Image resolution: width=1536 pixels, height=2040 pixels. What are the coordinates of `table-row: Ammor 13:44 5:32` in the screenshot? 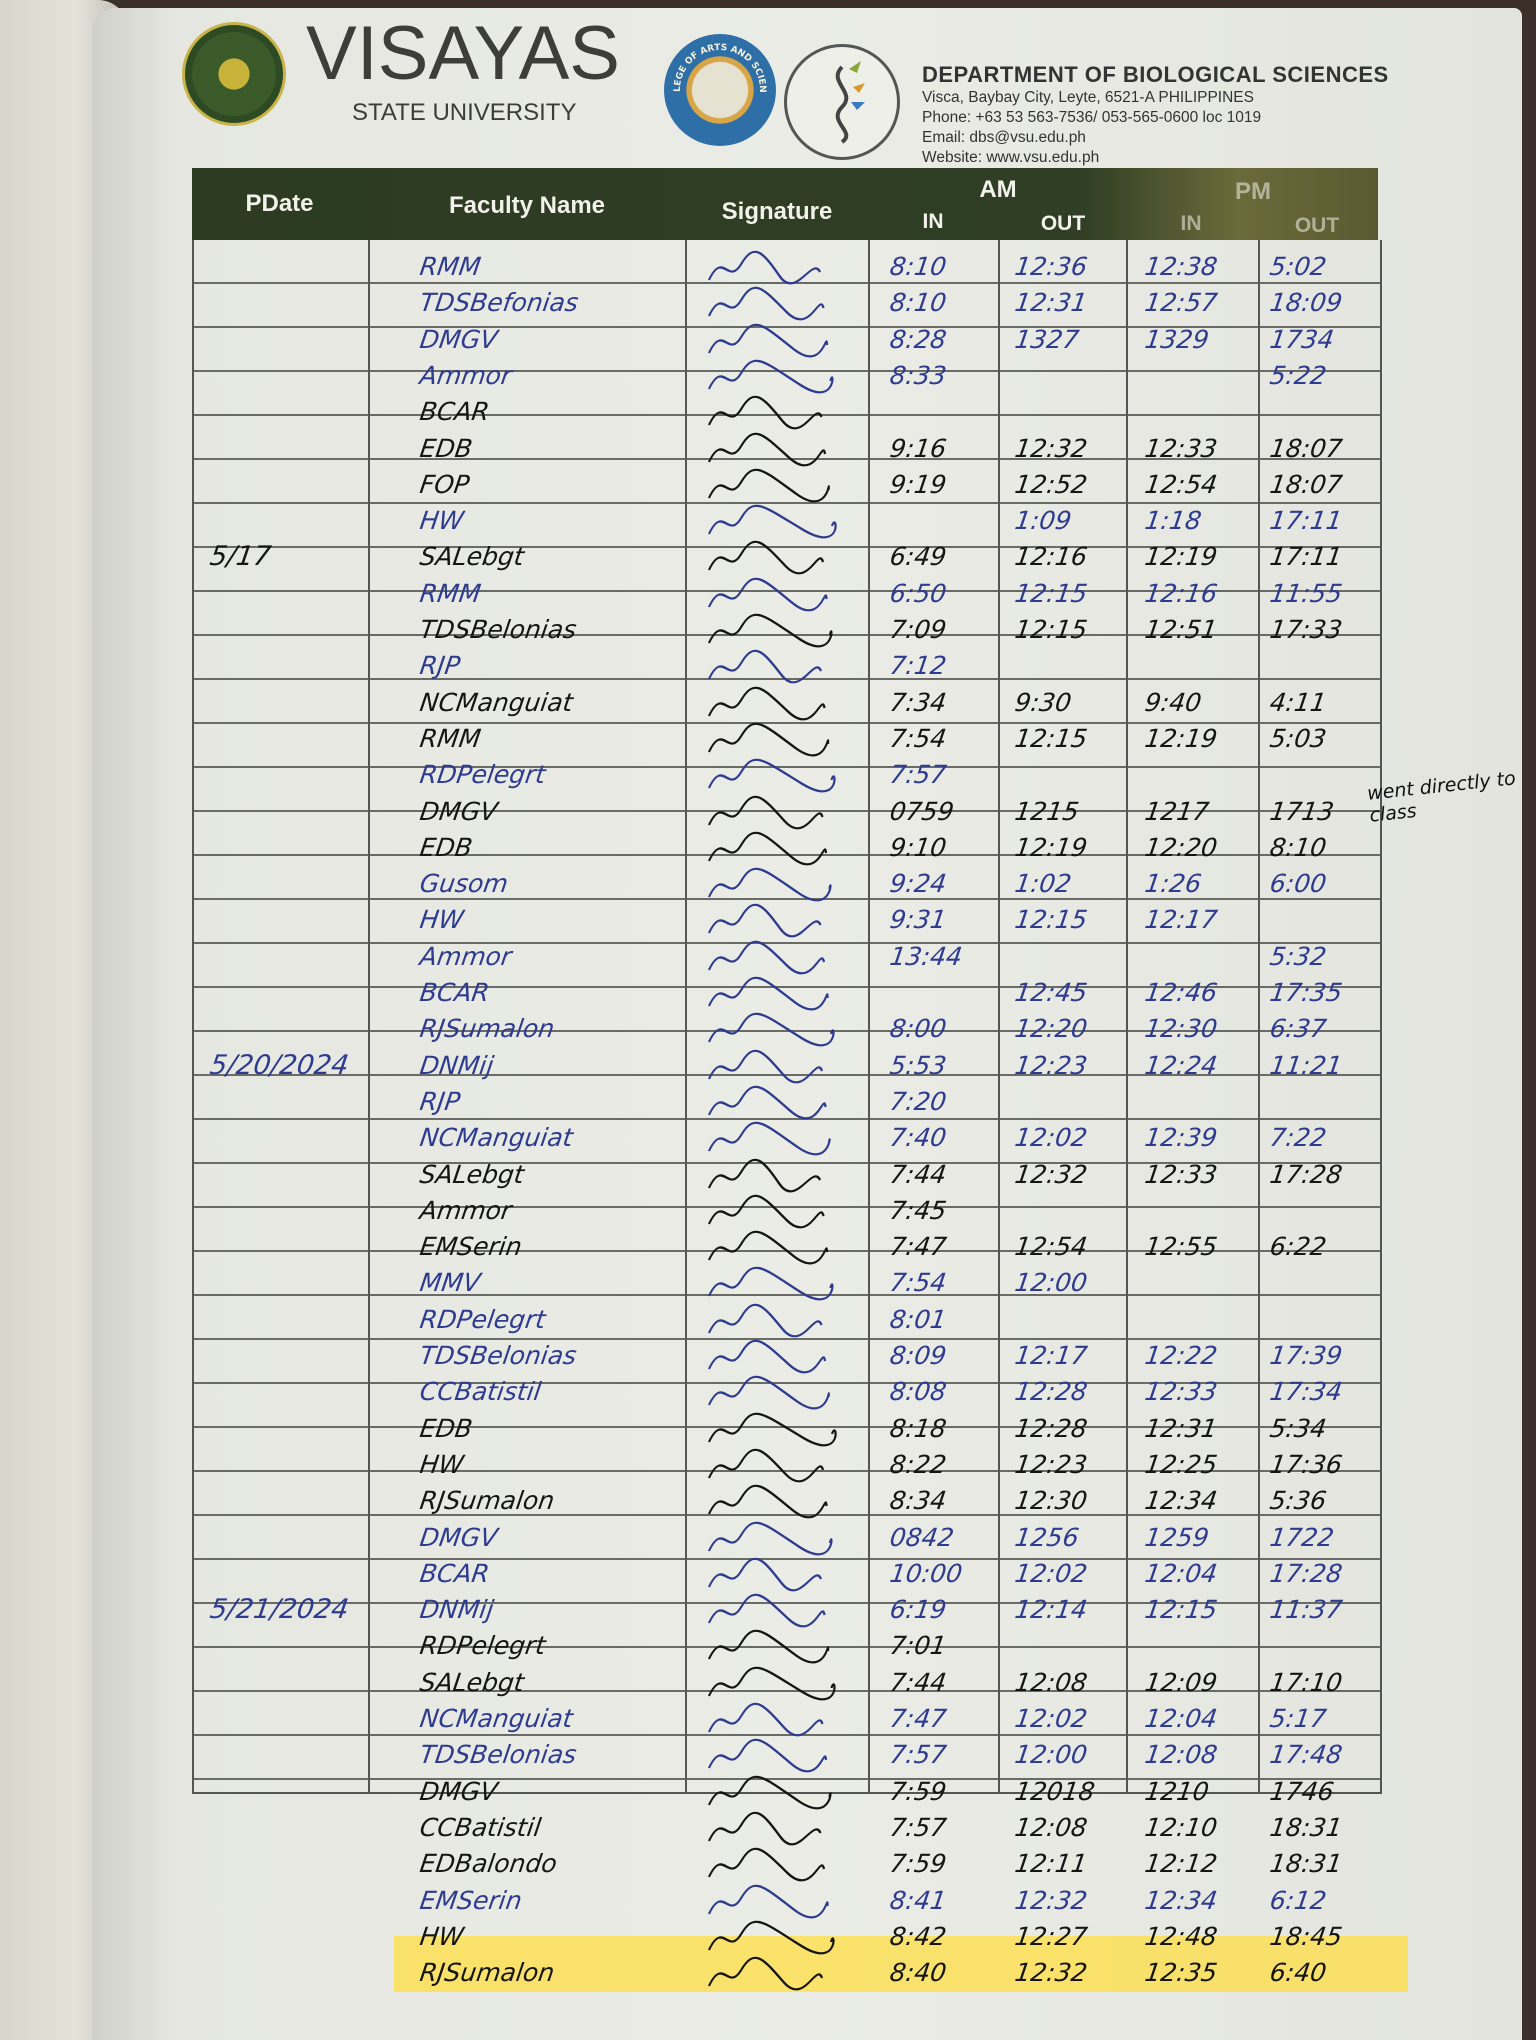 It's located at (768, 959).